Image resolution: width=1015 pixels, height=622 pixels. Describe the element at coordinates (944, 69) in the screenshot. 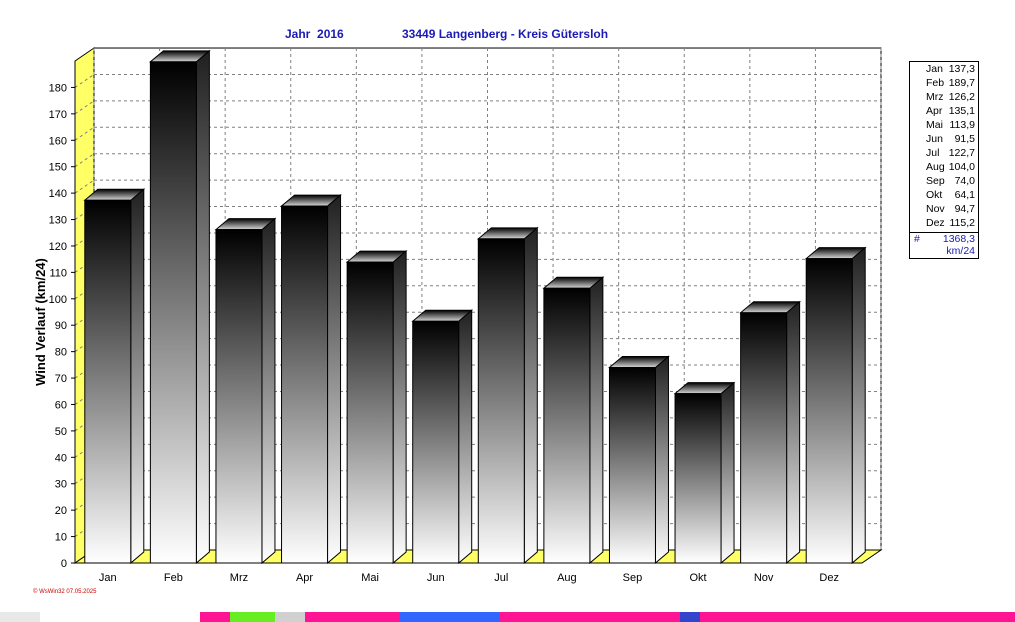

I see `legend-row-jan: Jan 137,3` at that location.